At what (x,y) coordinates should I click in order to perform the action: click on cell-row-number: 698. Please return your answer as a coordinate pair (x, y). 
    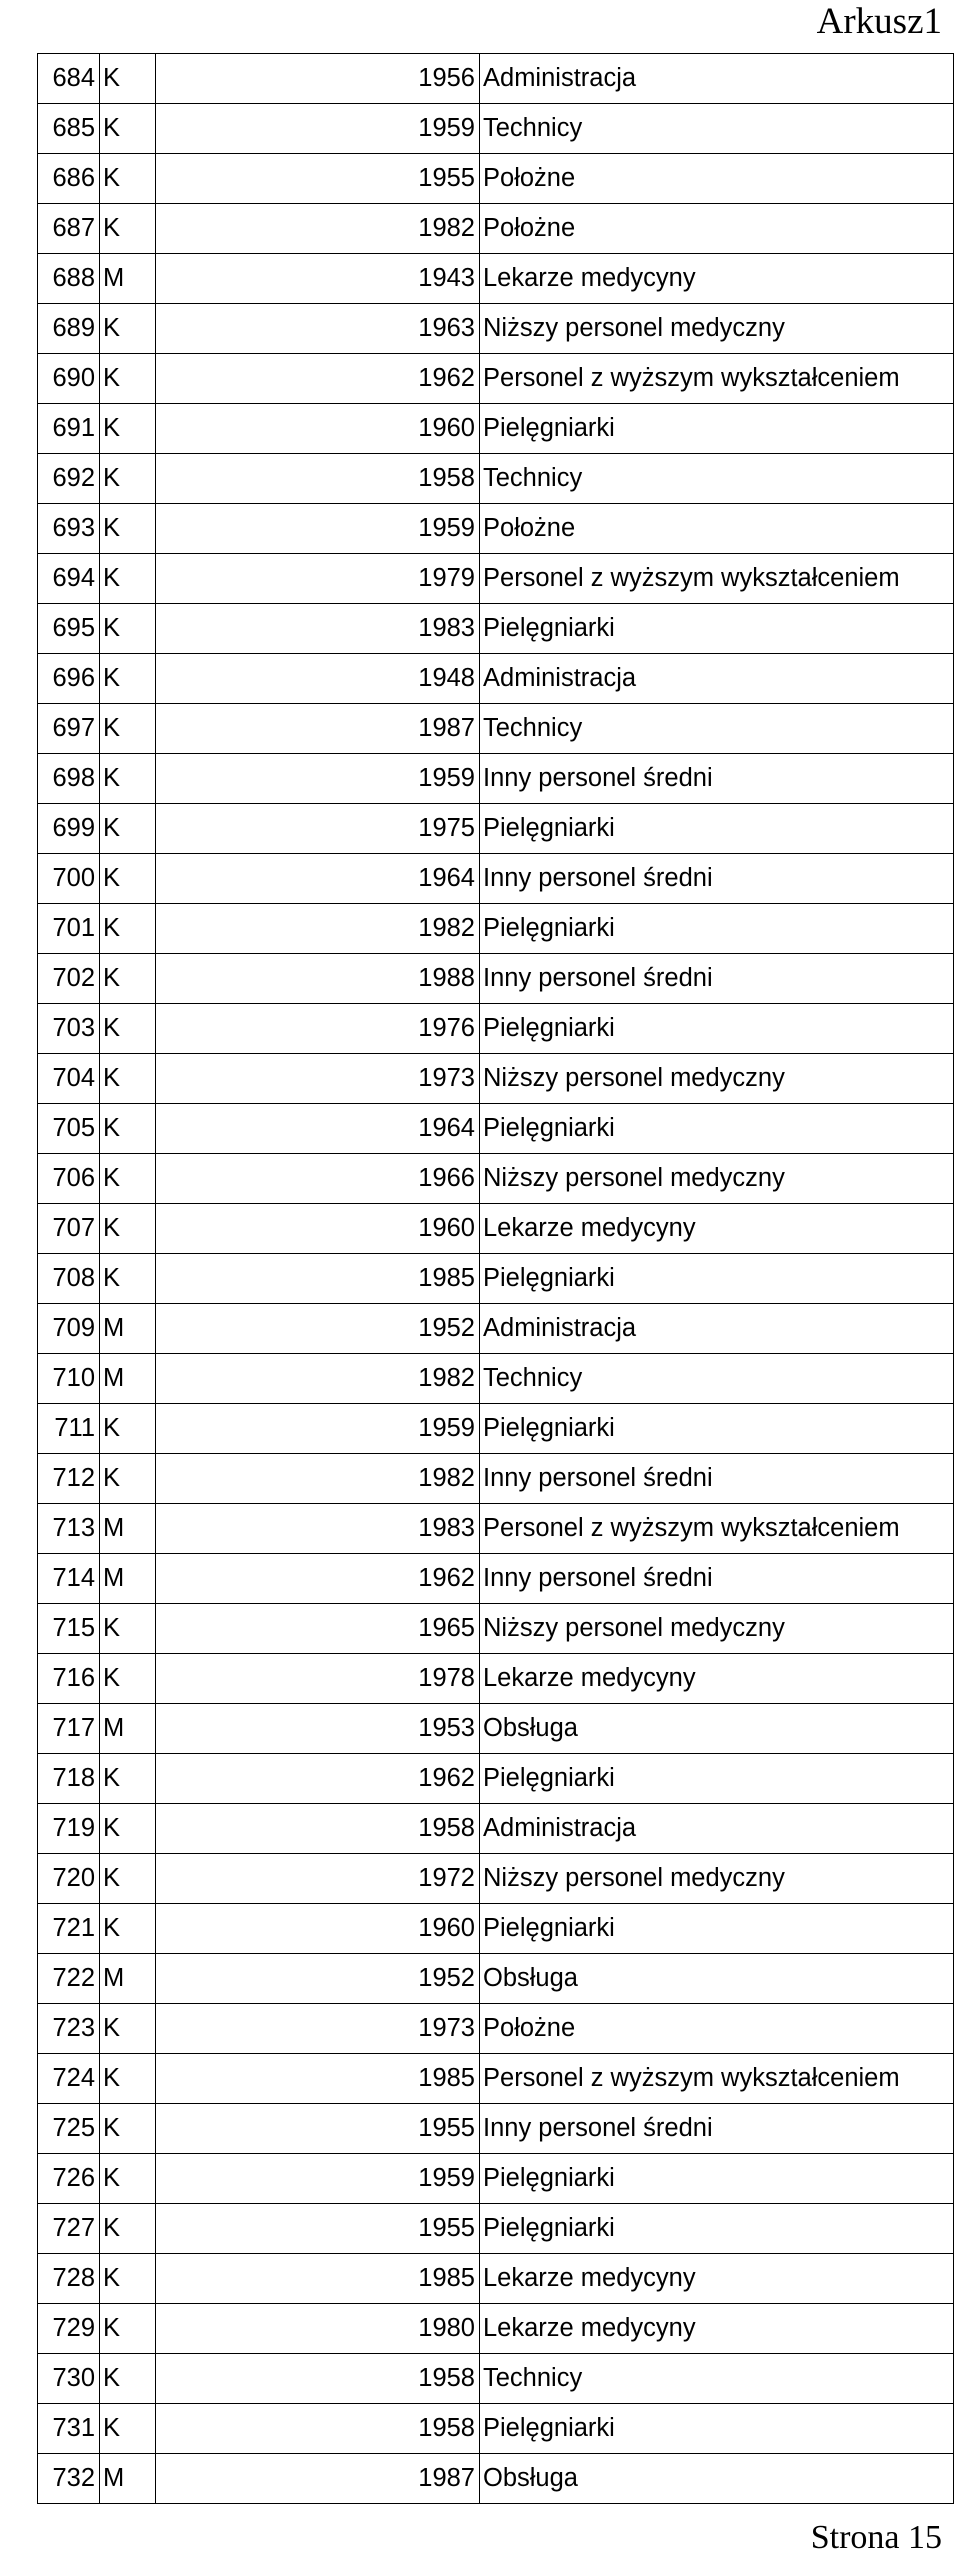
    Looking at the image, I should click on (68, 778).